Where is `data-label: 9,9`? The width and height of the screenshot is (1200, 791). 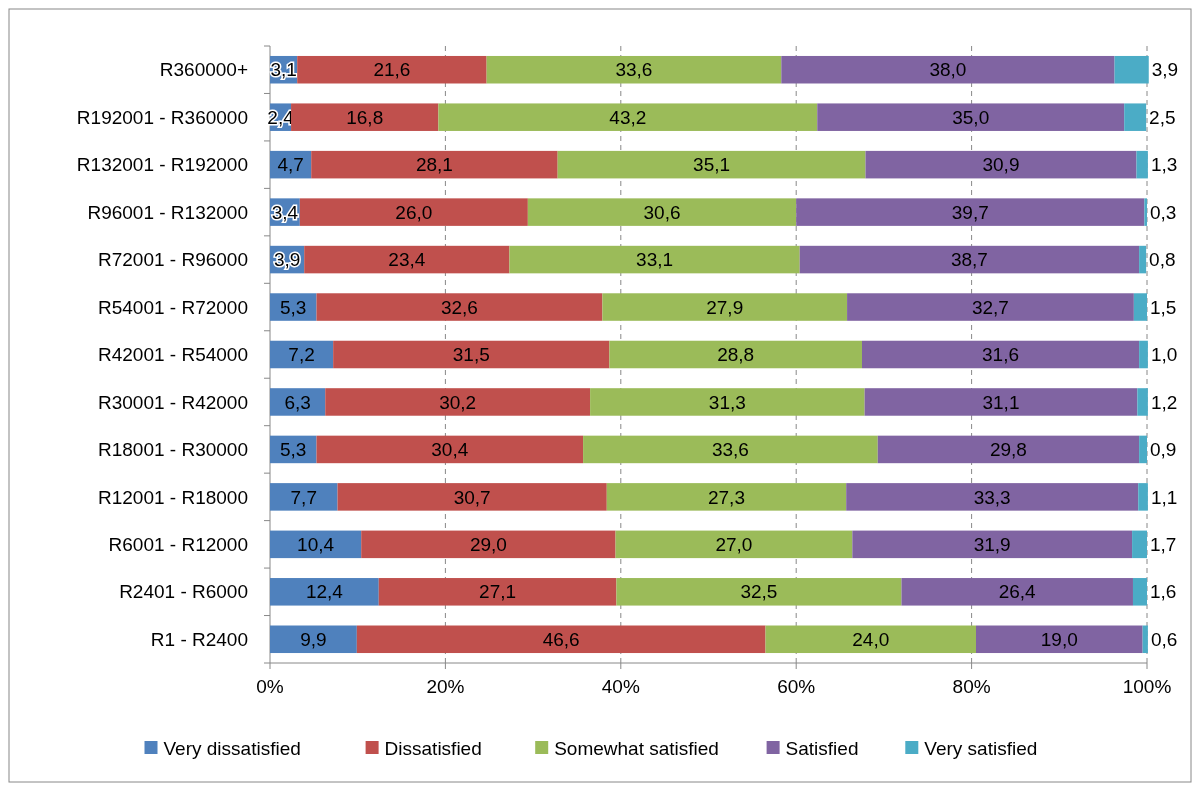
data-label: 9,9 is located at coordinates (313, 639).